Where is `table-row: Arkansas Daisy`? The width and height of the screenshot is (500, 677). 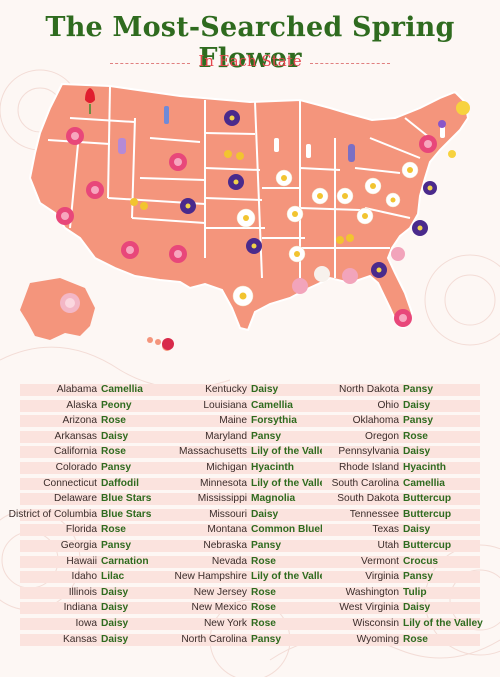 table-row: Arkansas Daisy is located at coordinates (99, 437).